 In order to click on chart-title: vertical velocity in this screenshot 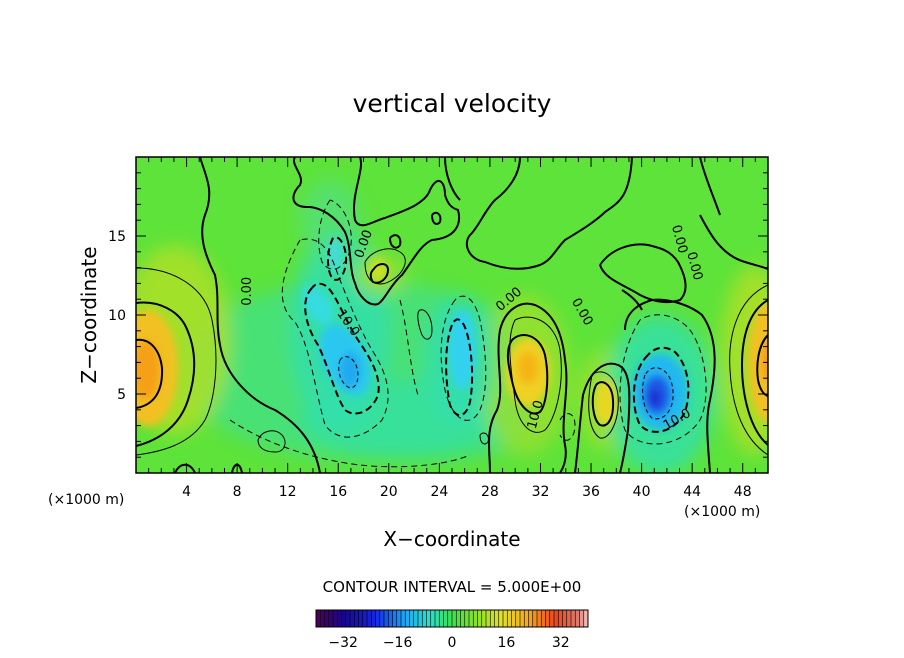, I will do `click(452, 103)`.